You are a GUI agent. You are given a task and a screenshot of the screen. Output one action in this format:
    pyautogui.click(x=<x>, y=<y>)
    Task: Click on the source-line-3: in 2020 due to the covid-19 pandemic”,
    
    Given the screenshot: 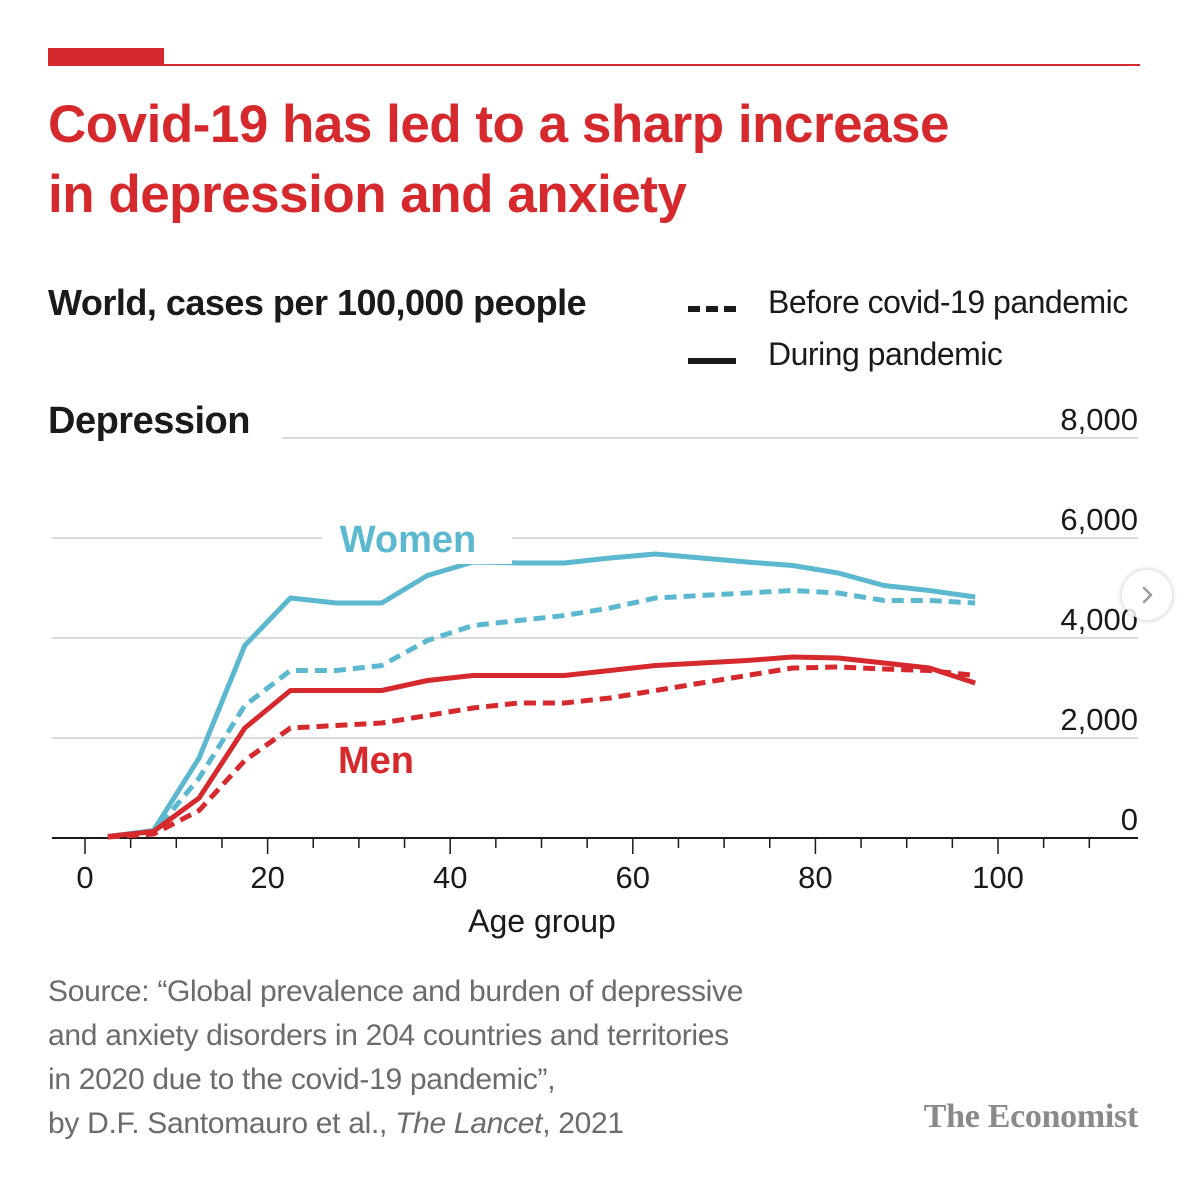 What is the action you would take?
    pyautogui.click(x=302, y=1079)
    